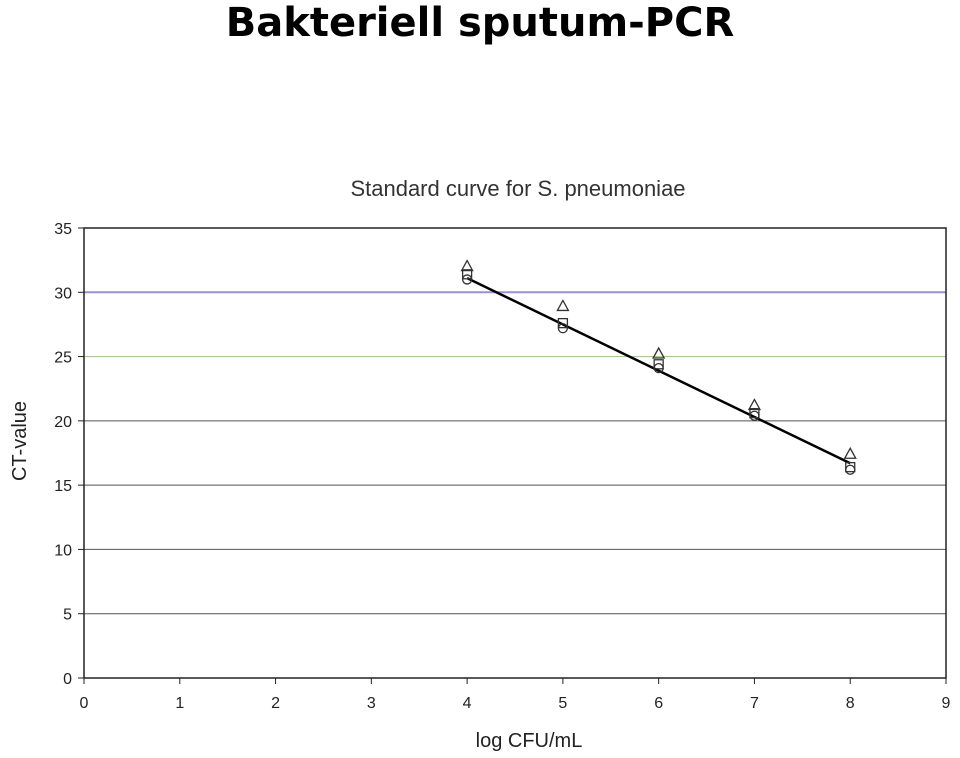 Image resolution: width=960 pixels, height=758 pixels. Describe the element at coordinates (20, 441) in the screenshot. I see `y-axis-label: CT-value` at that location.